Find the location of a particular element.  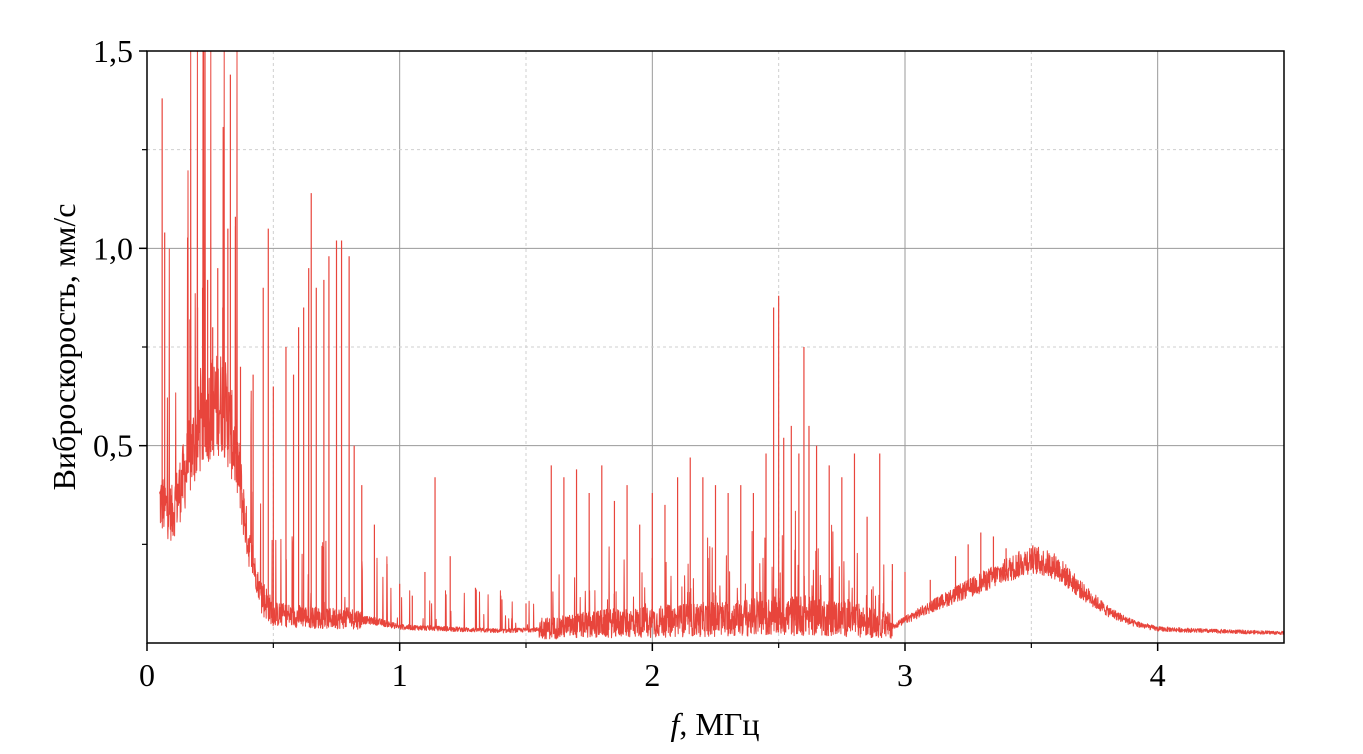

x-axis-title-unit: , МГц is located at coordinates (719, 724).